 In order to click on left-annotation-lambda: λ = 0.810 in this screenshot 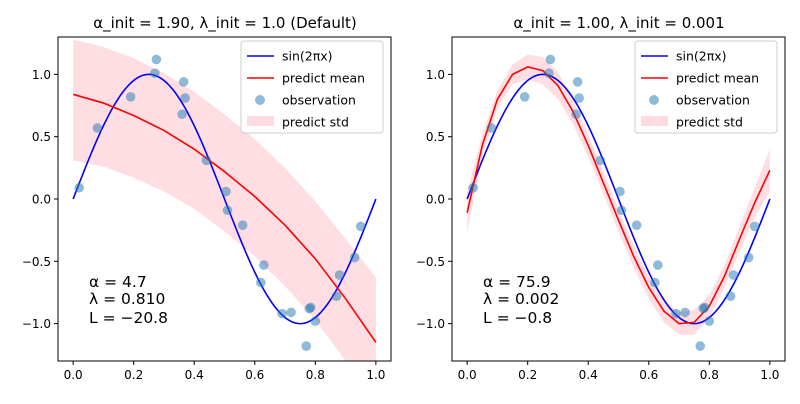, I will do `click(127, 299)`.